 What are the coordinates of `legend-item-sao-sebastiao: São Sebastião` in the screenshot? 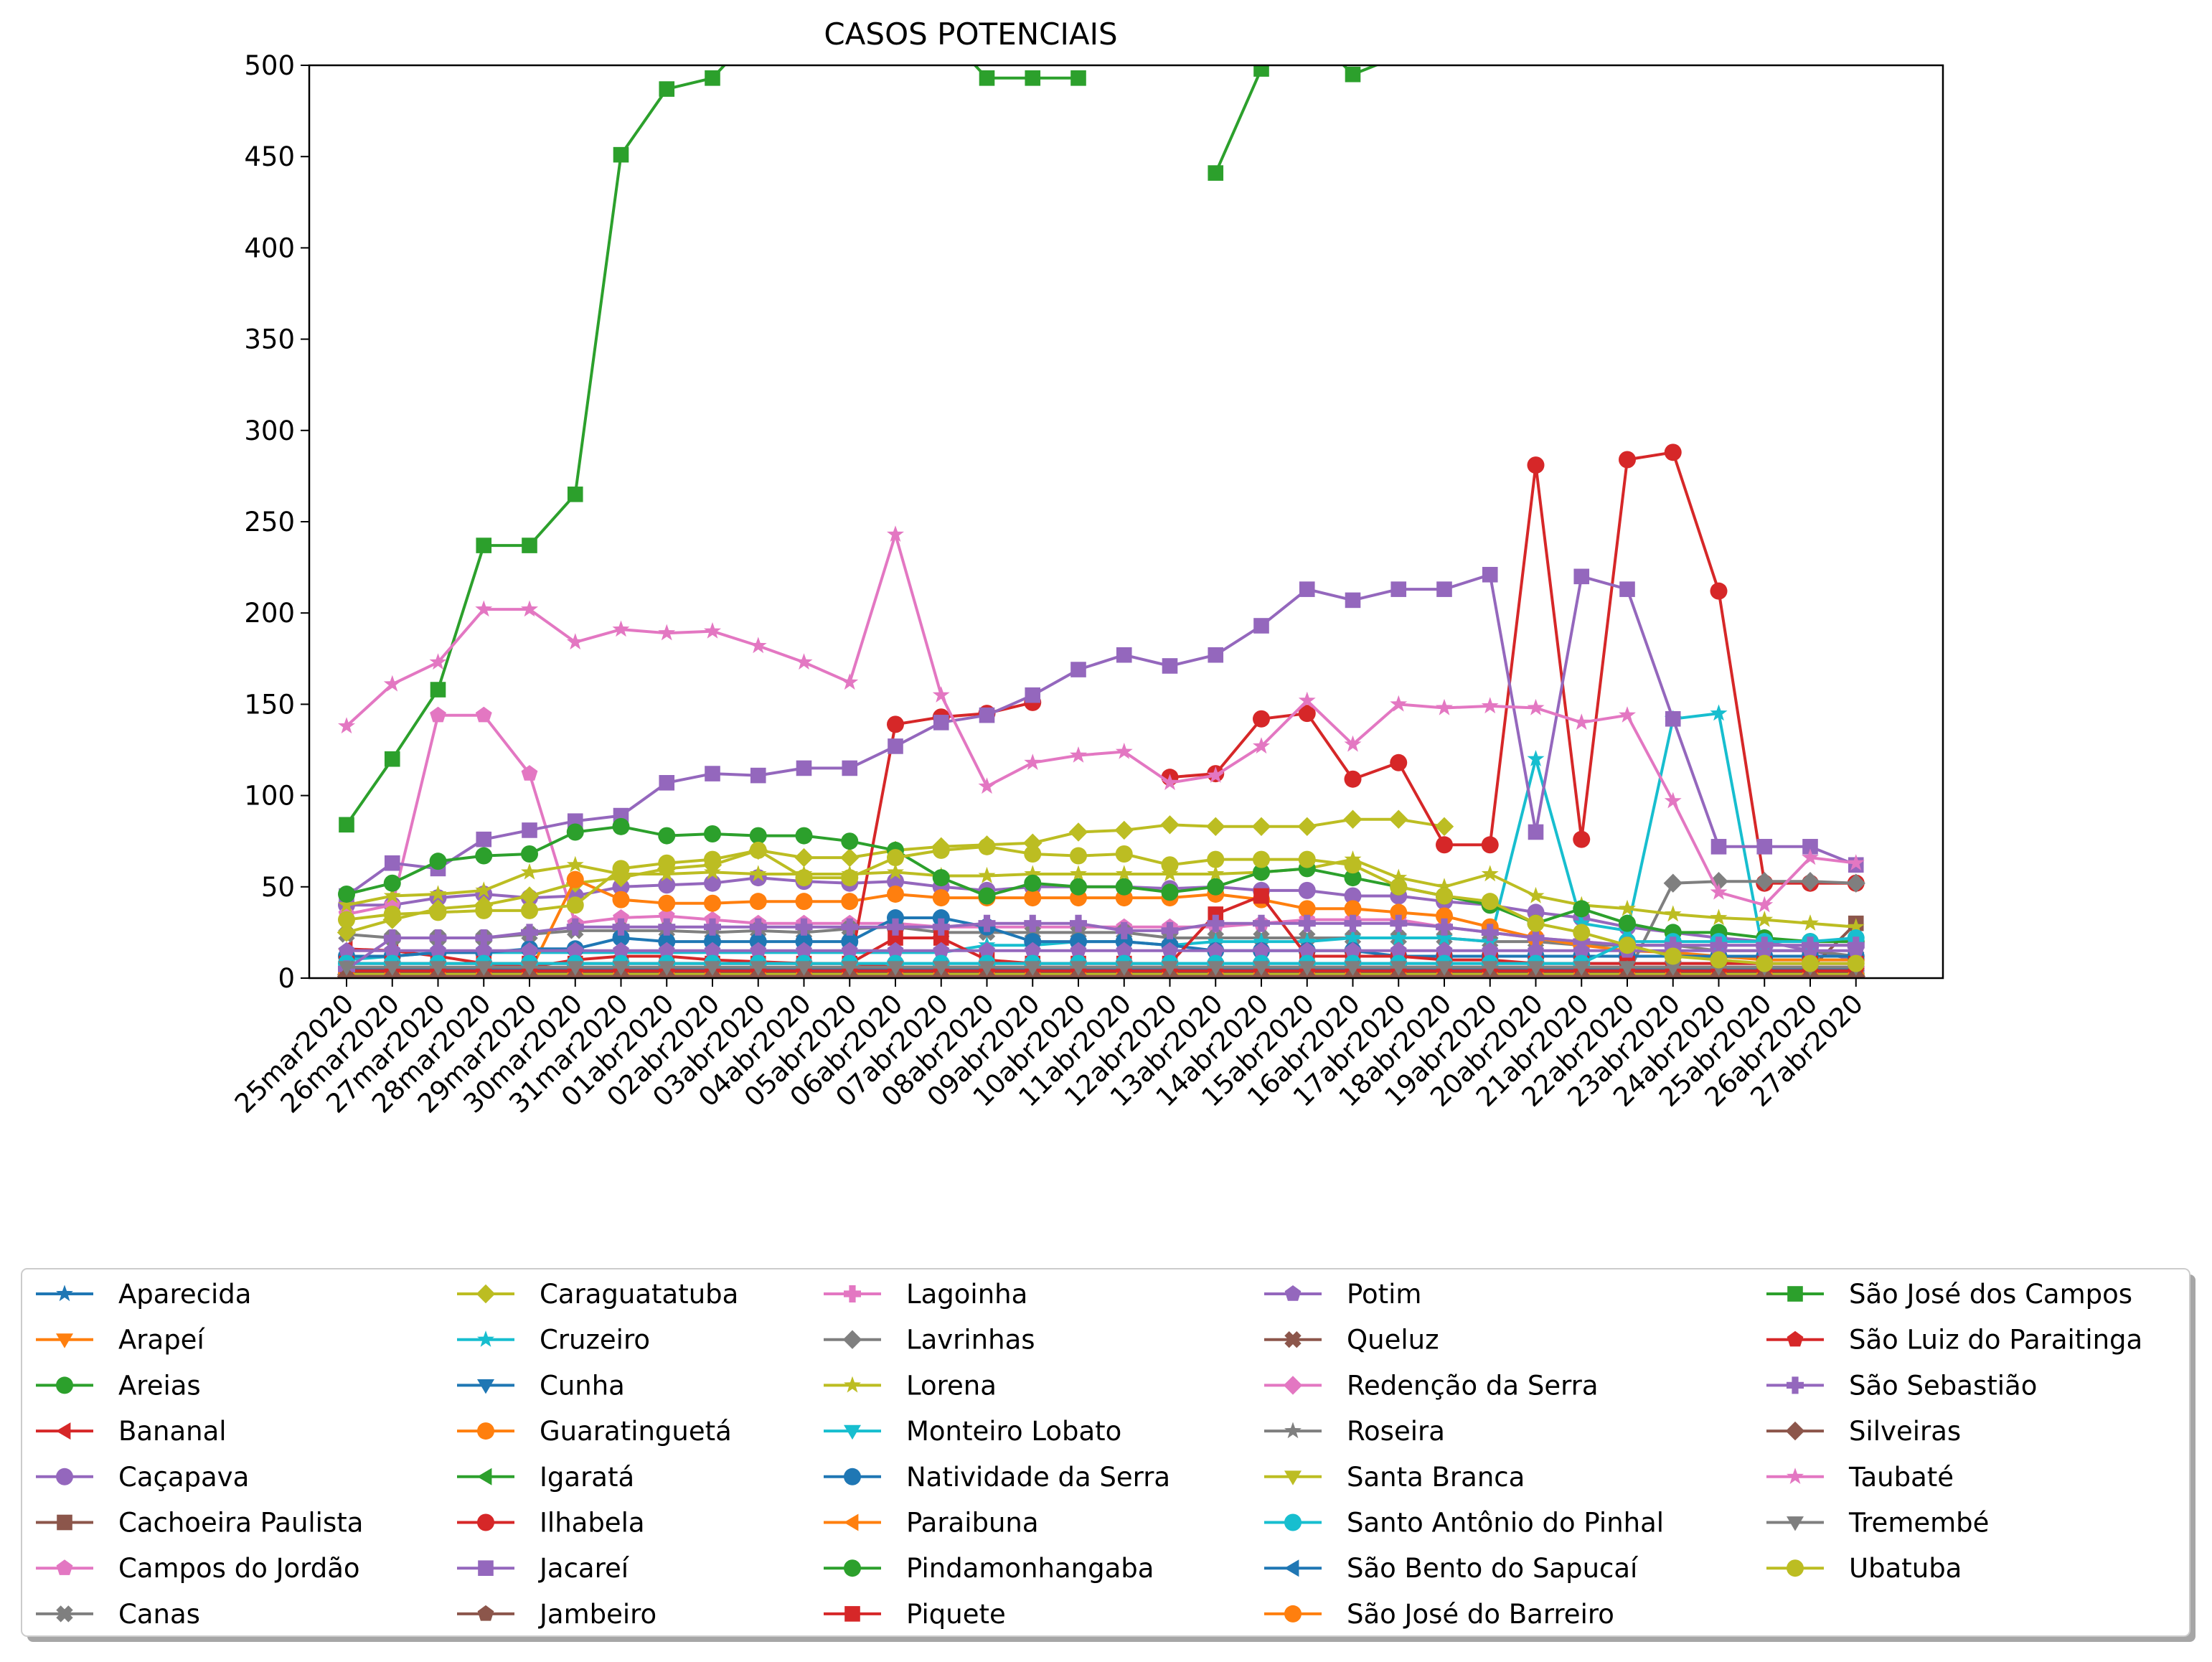 It's located at (1902, 1385).